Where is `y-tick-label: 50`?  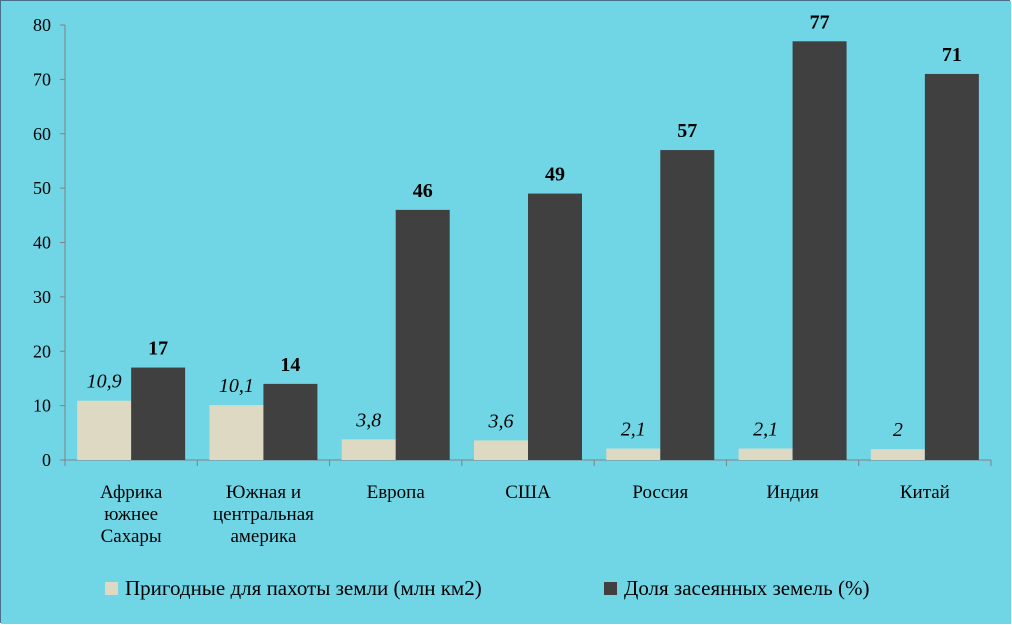
y-tick-label: 50 is located at coordinates (42, 188).